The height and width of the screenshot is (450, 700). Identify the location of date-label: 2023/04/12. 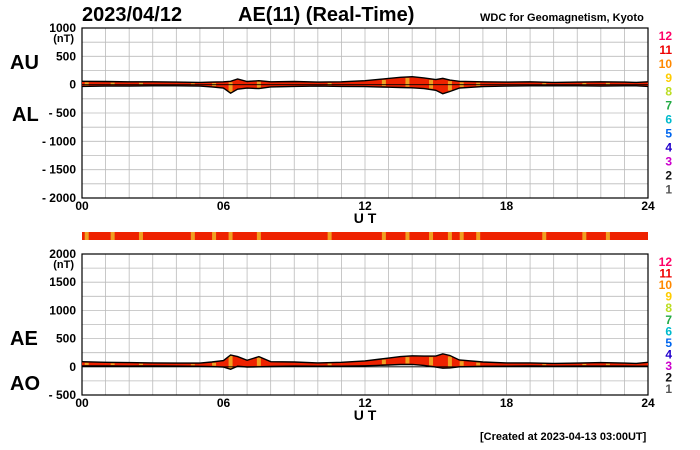
(132, 15).